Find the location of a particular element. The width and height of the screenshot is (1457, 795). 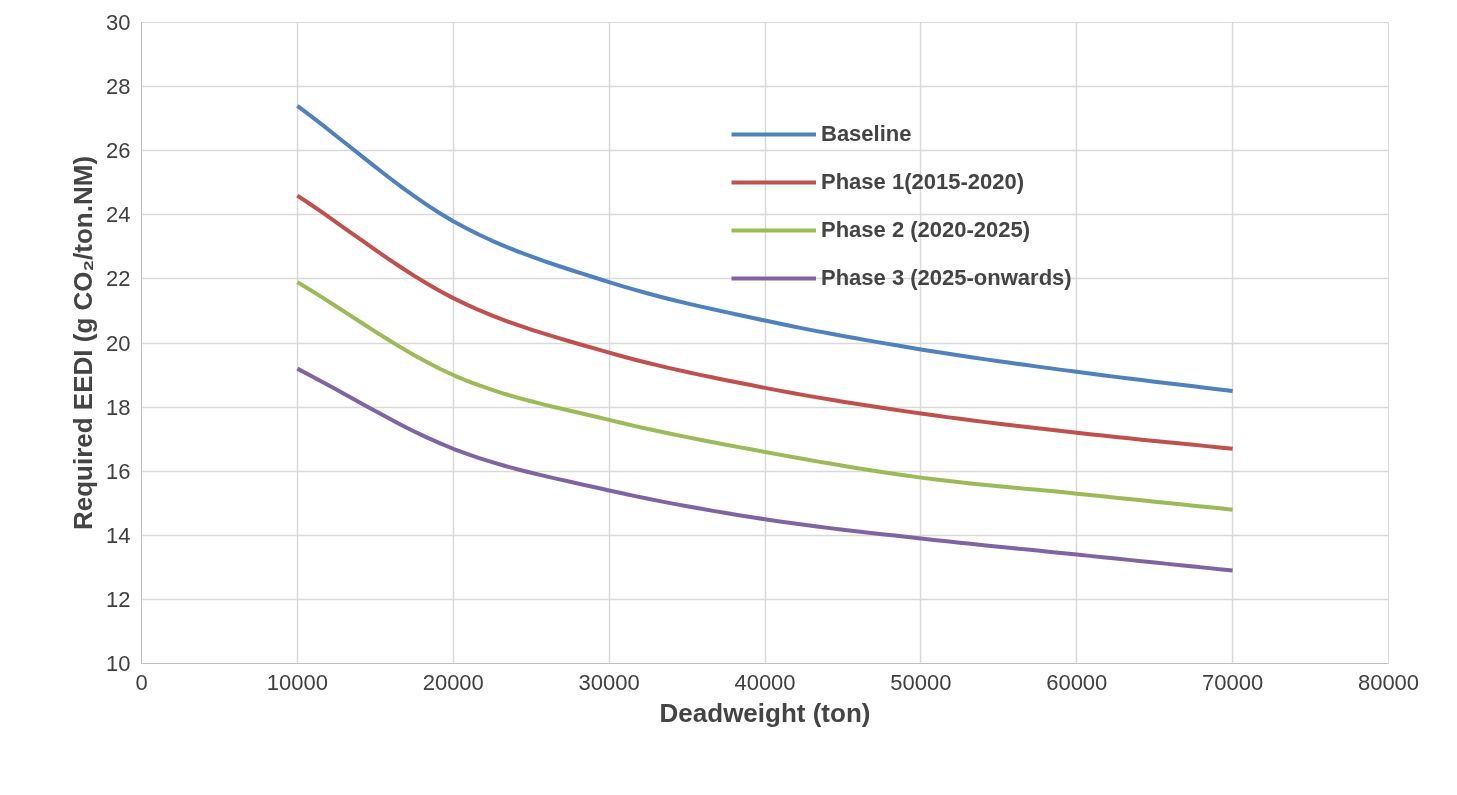

y-tick-label: 14 is located at coordinates (118, 535).